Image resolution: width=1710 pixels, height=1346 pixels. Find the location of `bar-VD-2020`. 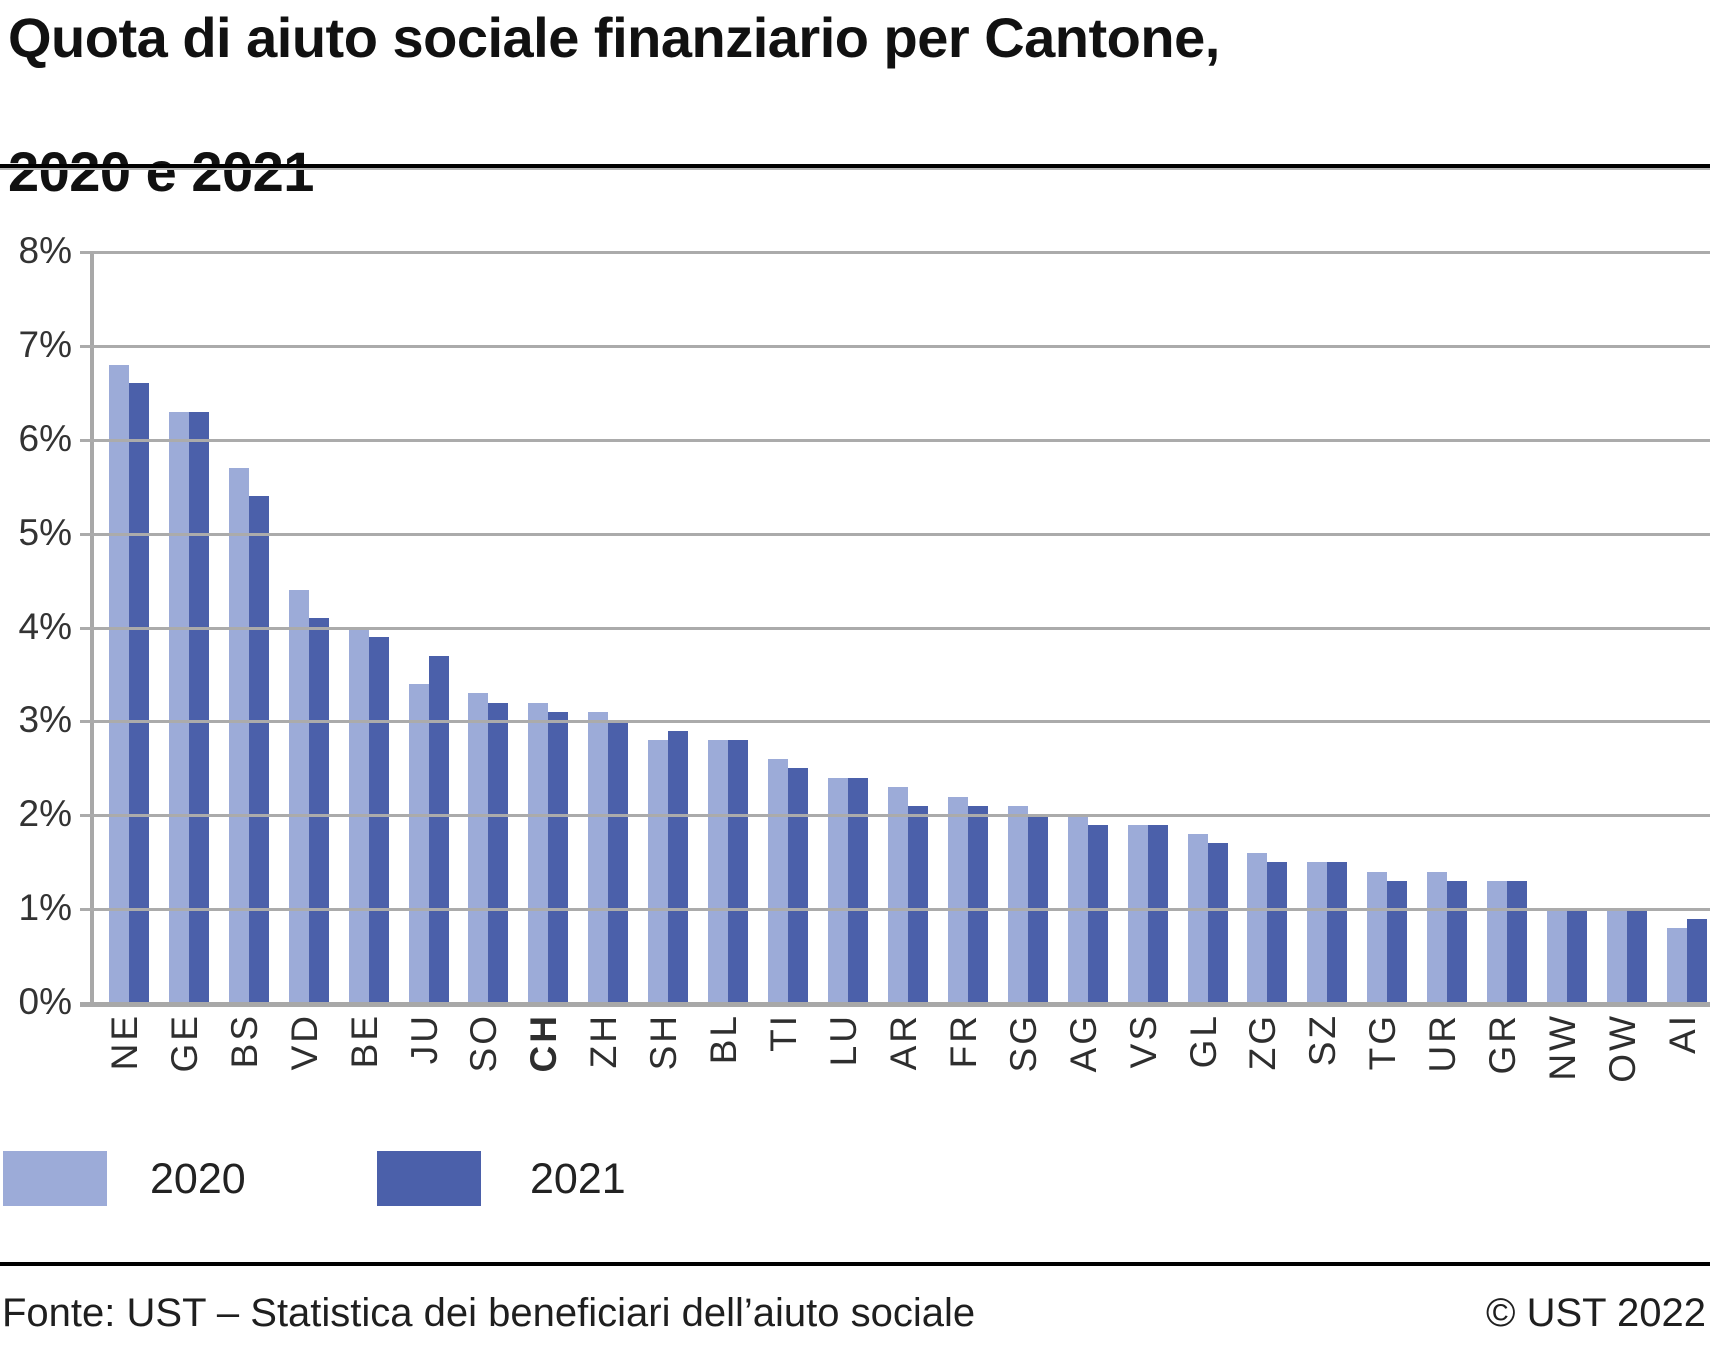

bar-VD-2020 is located at coordinates (298, 796).